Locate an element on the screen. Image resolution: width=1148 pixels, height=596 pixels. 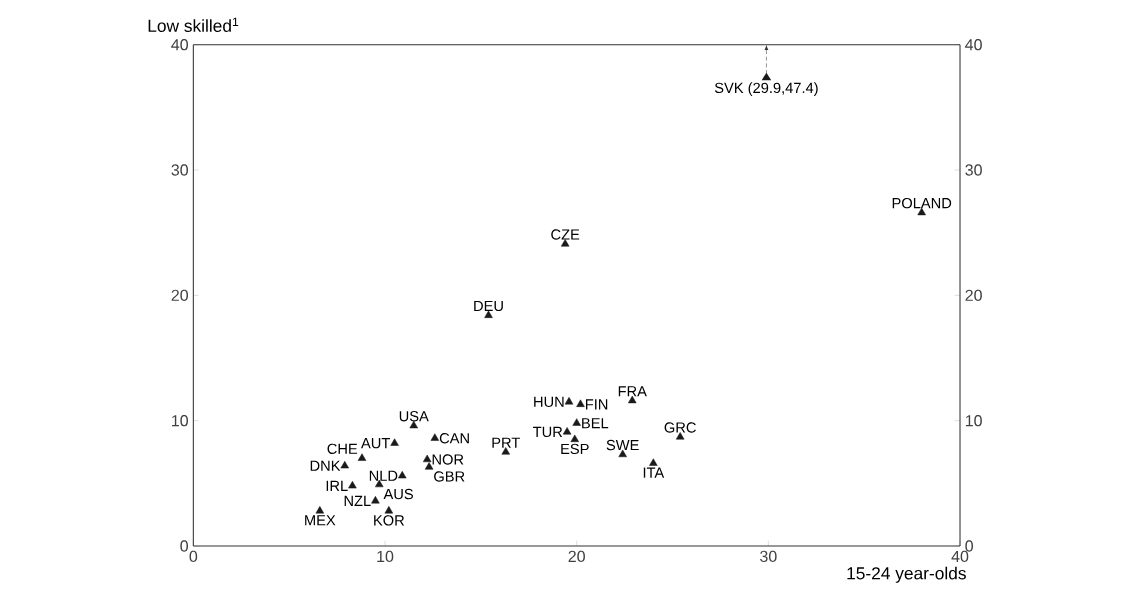
annotation: PRT is located at coordinates (506, 442).